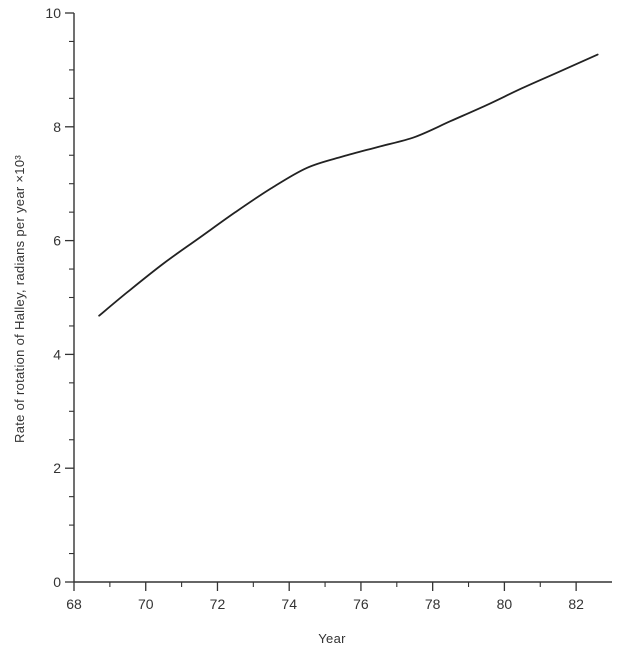  What do you see at coordinates (57, 468) in the screenshot?
I see `y-tick-label: 2` at bounding box center [57, 468].